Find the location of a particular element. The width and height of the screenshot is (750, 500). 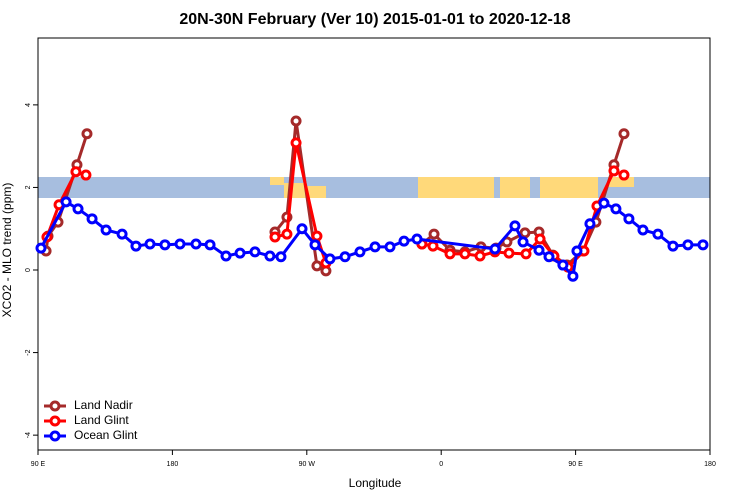

y-tick-label: -2 is located at coordinates (28, 352).